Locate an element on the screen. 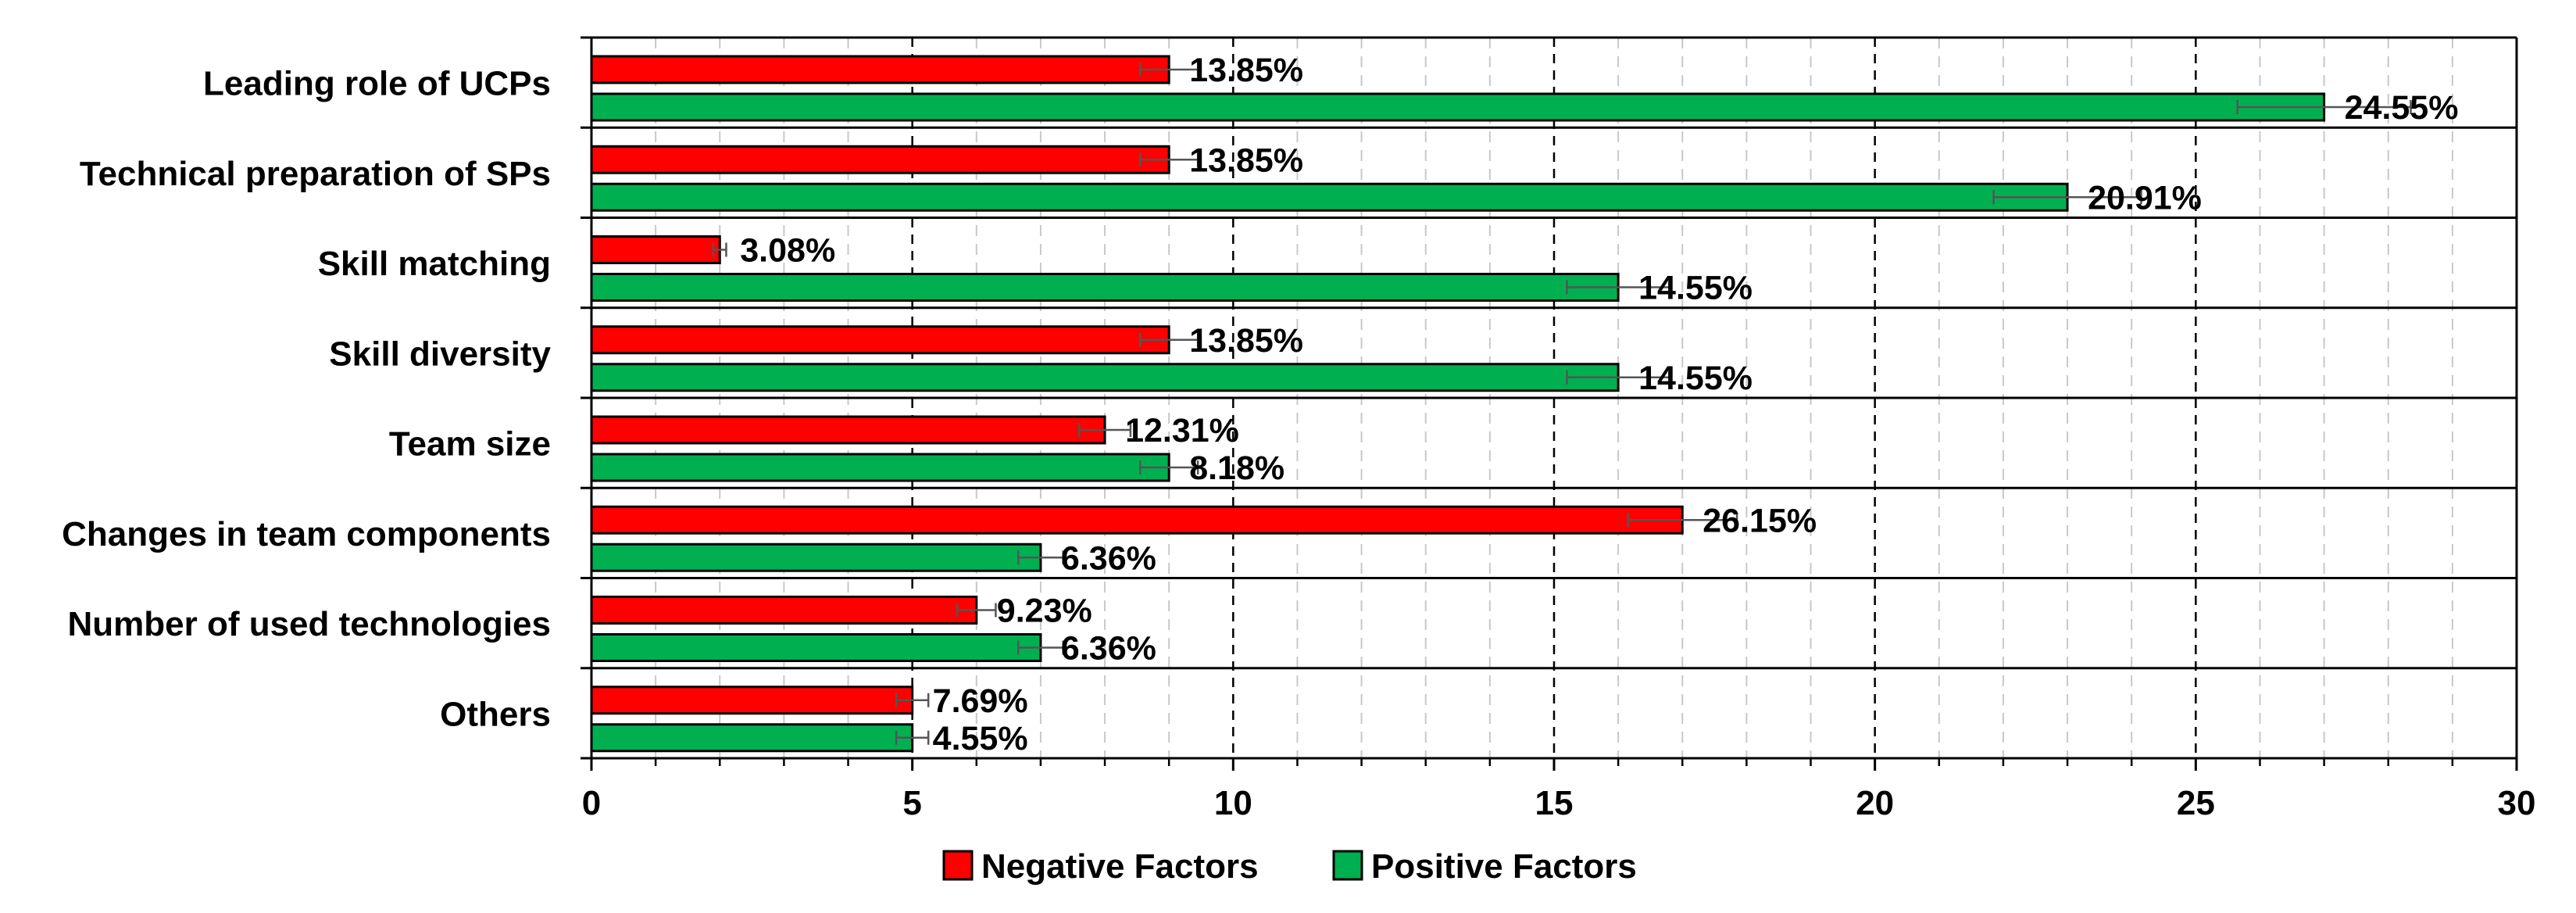 Image resolution: width=2576 pixels, height=913 pixels. data-label: 12.31% is located at coordinates (1182, 430).